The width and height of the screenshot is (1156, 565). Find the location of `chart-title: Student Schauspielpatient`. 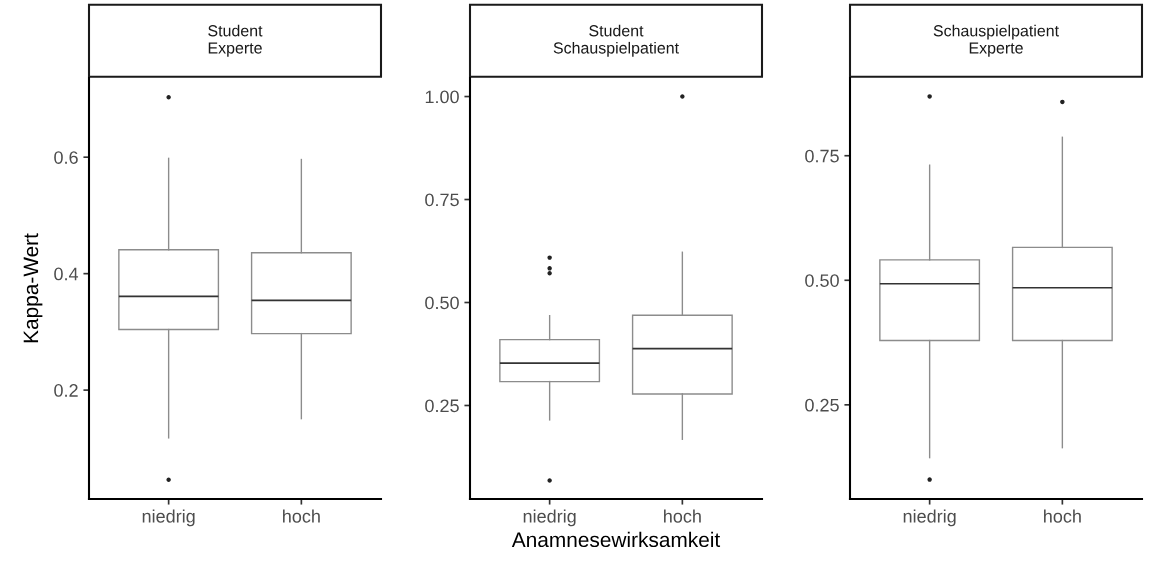

chart-title: Student Schauspielpatient is located at coordinates (616, 40).